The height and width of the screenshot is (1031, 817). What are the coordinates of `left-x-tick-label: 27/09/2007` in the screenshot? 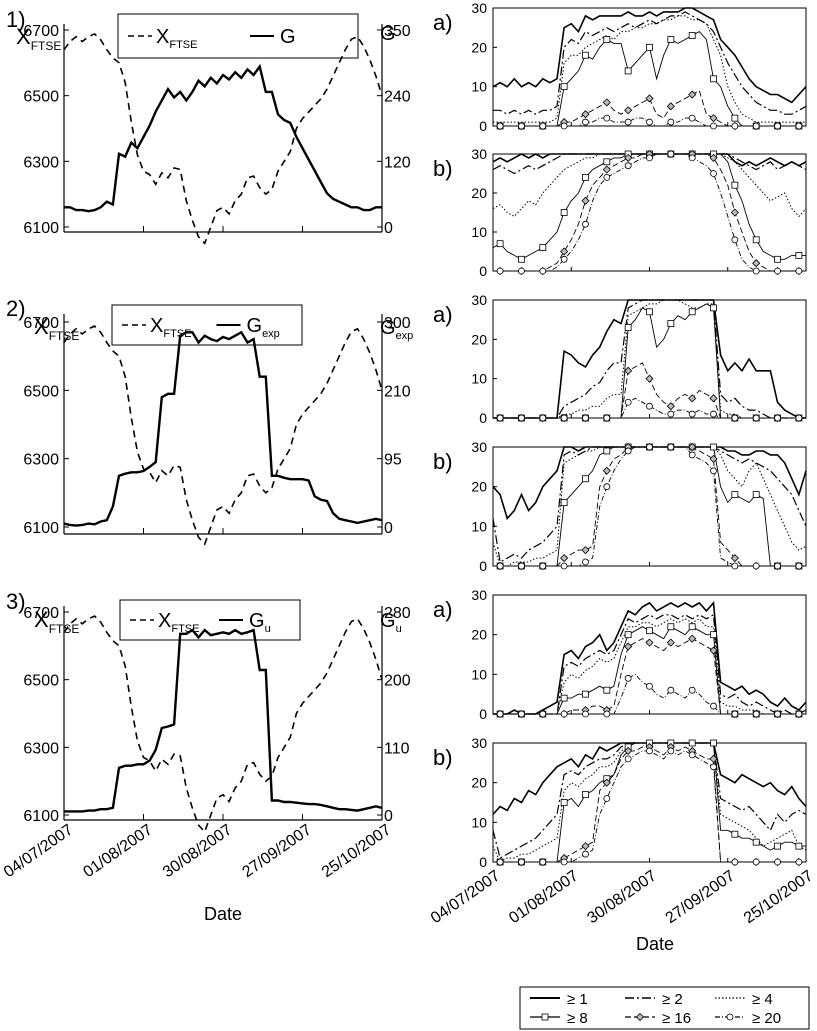 It's located at (276, 851).